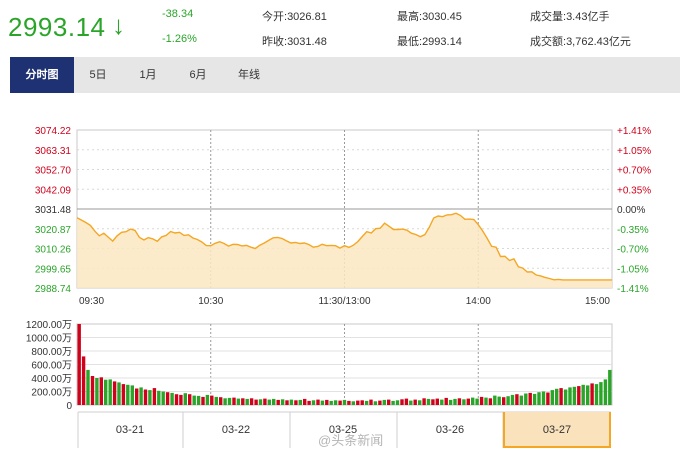 This screenshot has width=690, height=460. What do you see at coordinates (410, 17) in the screenshot?
I see `high-label: 最高:` at bounding box center [410, 17].